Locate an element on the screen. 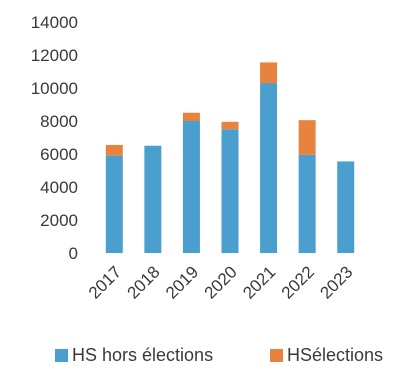  bar-hs-hors-elections-2017 is located at coordinates (114, 204).